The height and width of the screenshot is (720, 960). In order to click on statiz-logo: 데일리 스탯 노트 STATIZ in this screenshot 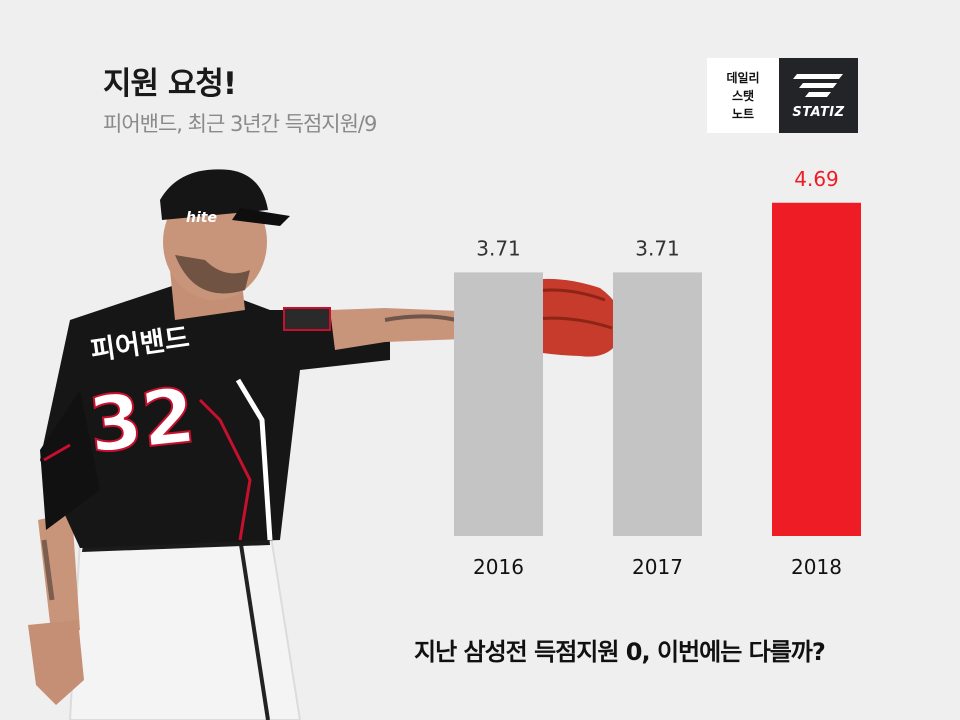, I will do `click(782, 95)`.